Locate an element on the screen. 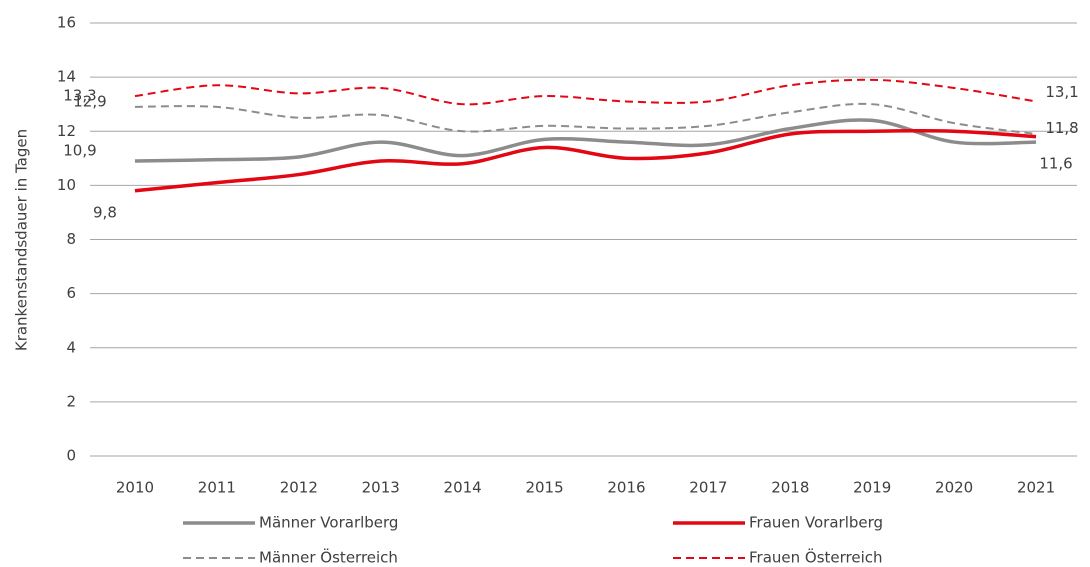 Image resolution: width=1090 pixels, height=567 pixels. x-tick-label: 2012 is located at coordinates (299, 488).